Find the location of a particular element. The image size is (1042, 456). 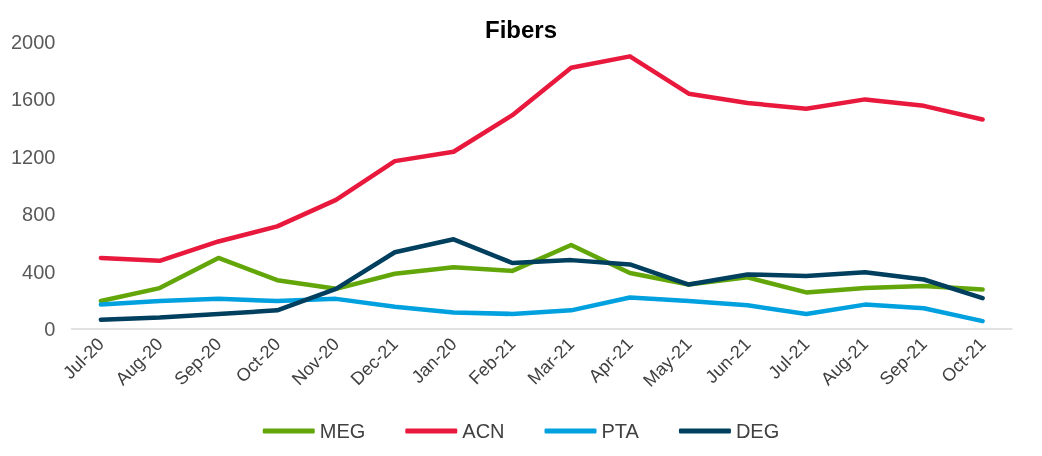

line-series is located at coordinates (541, 309).